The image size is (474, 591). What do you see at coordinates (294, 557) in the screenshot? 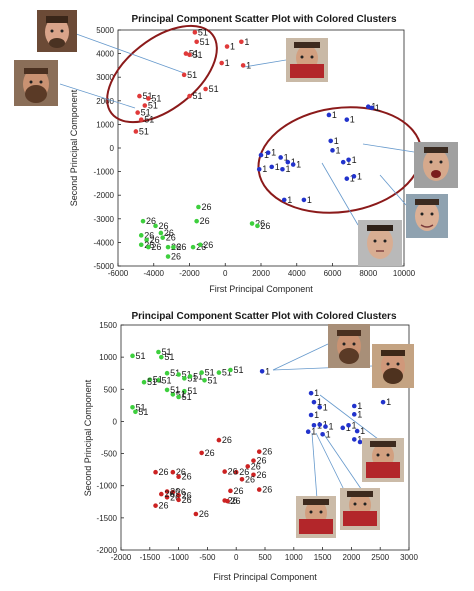
I see `x-tick-label: 1000` at bounding box center [294, 557].